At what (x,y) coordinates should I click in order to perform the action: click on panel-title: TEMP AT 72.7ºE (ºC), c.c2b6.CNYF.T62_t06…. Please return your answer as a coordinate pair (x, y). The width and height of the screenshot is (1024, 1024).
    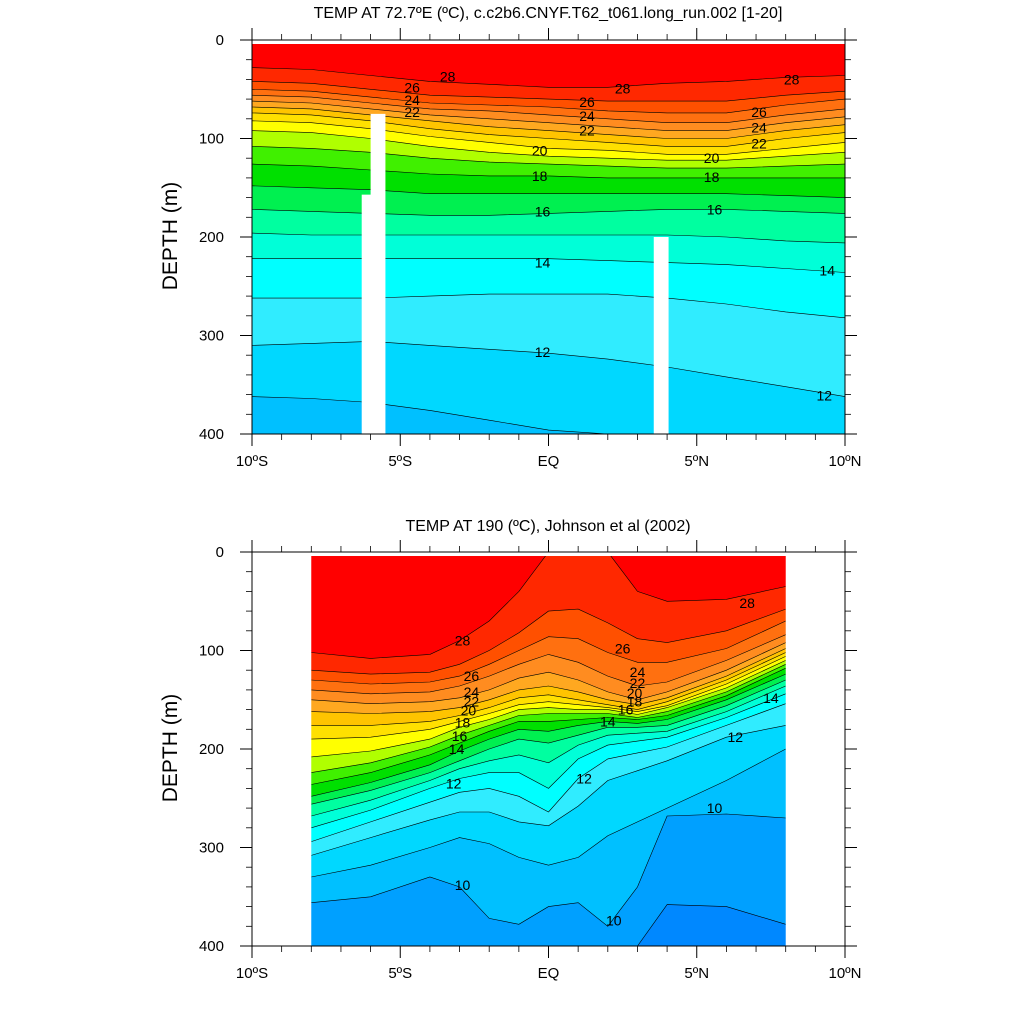
    Looking at the image, I should click on (548, 13).